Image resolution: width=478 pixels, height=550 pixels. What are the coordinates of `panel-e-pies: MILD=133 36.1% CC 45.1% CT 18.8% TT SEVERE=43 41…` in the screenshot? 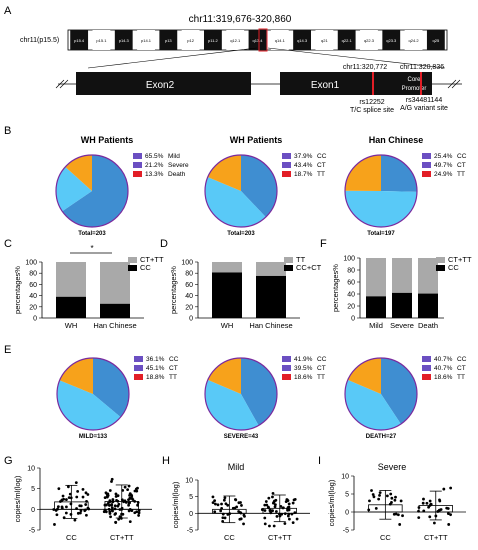 It's located at (261, 398).